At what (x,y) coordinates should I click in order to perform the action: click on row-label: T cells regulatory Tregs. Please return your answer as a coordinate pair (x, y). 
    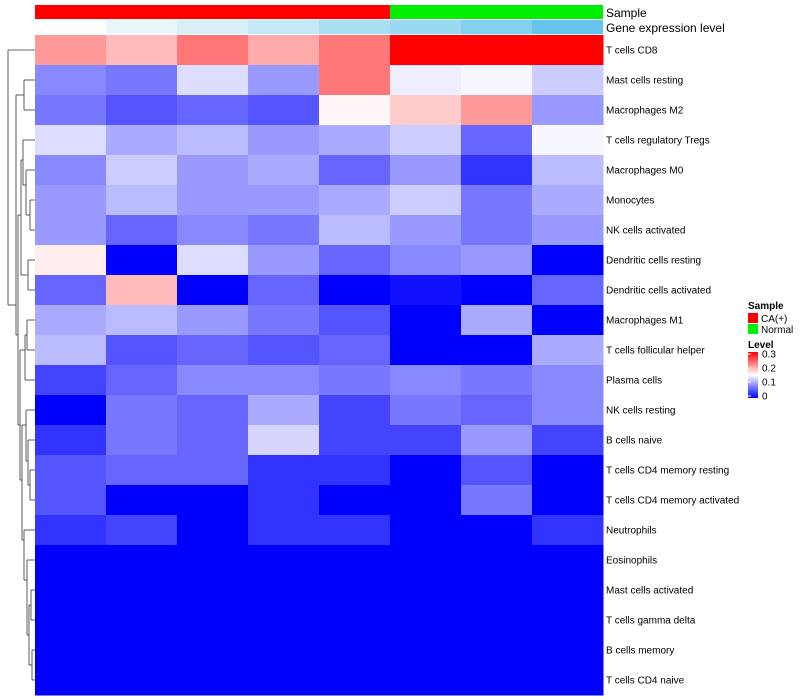
    Looking at the image, I should click on (658, 141).